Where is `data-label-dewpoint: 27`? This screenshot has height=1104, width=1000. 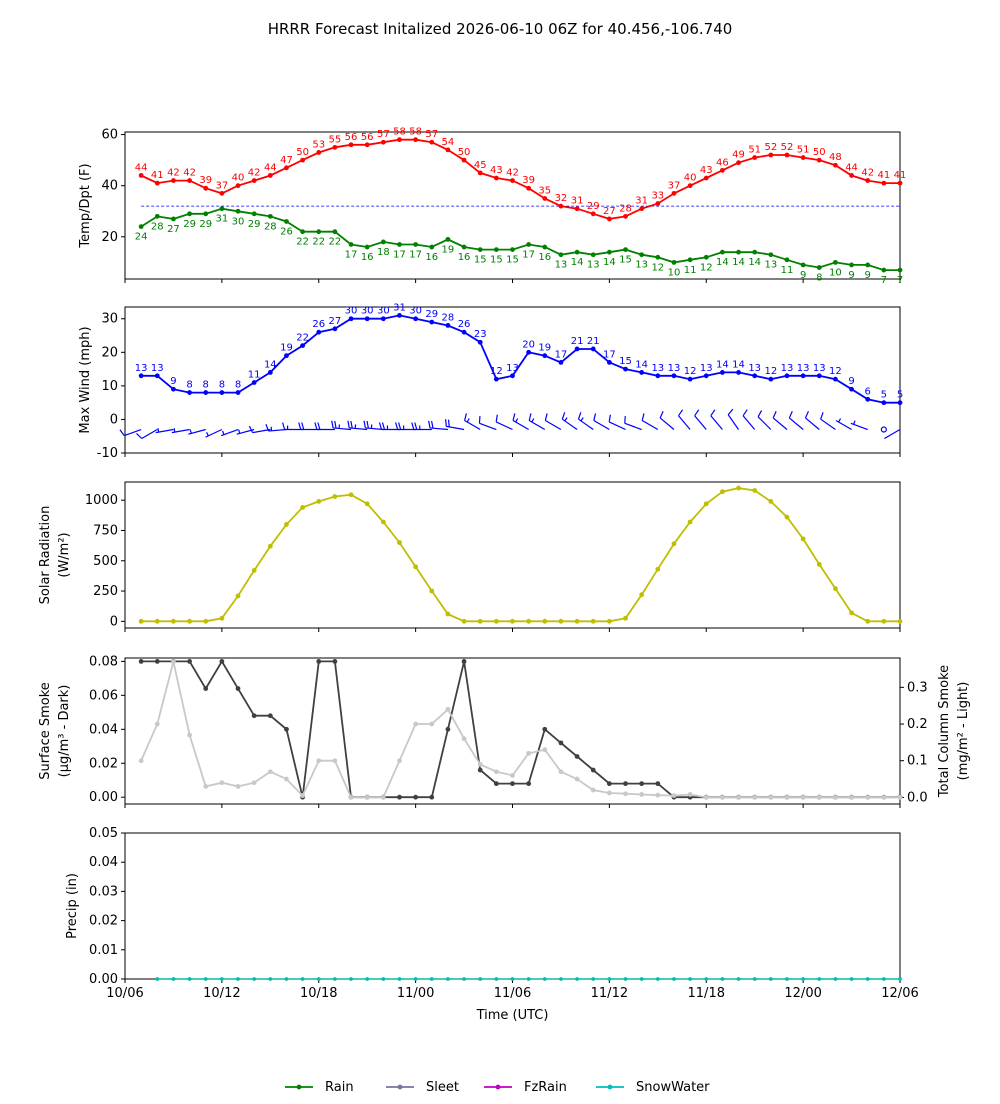 data-label-dewpoint: 27 is located at coordinates (173, 229).